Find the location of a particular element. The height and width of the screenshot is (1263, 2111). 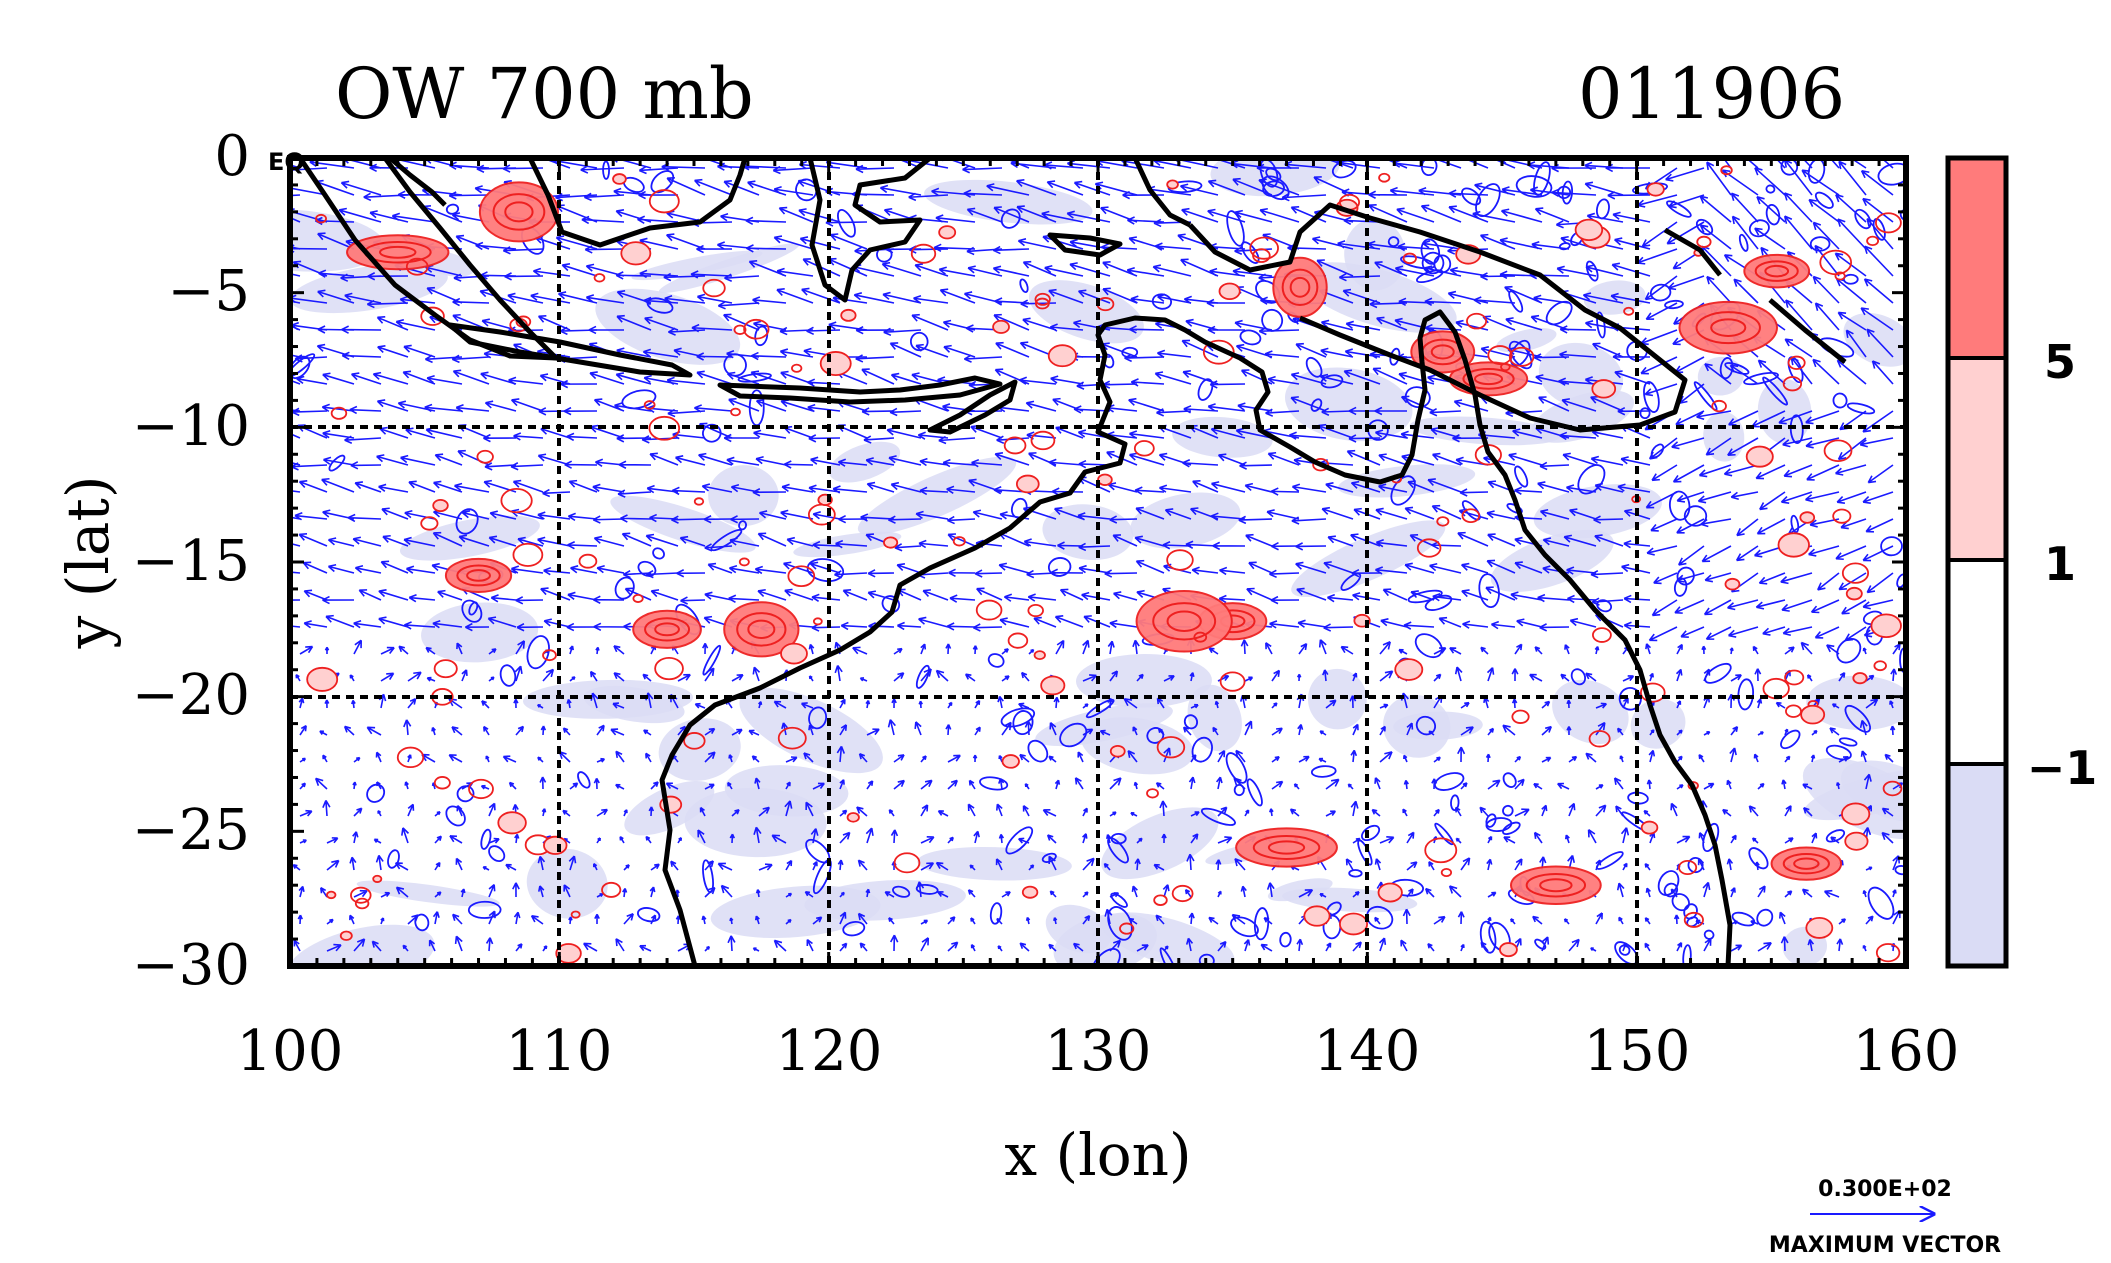

vector-key-value: 0.300E+02 is located at coordinates (1885, 1189).